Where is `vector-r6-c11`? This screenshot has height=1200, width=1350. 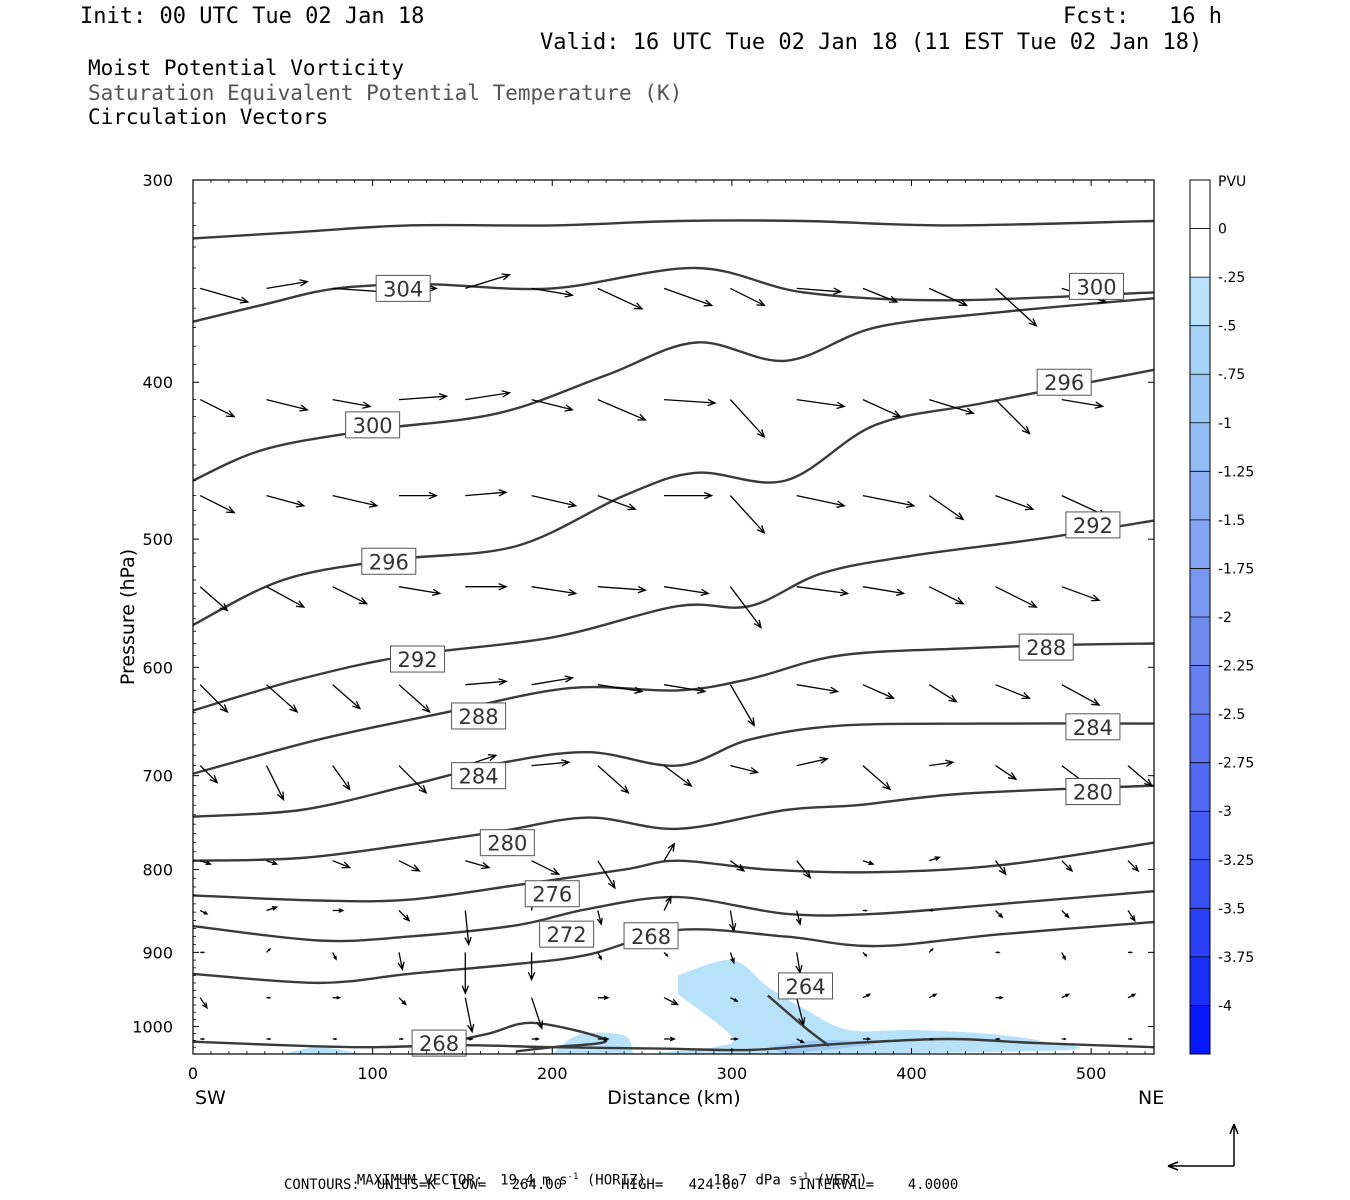
vector-r6-c11 is located at coordinates (934, 859).